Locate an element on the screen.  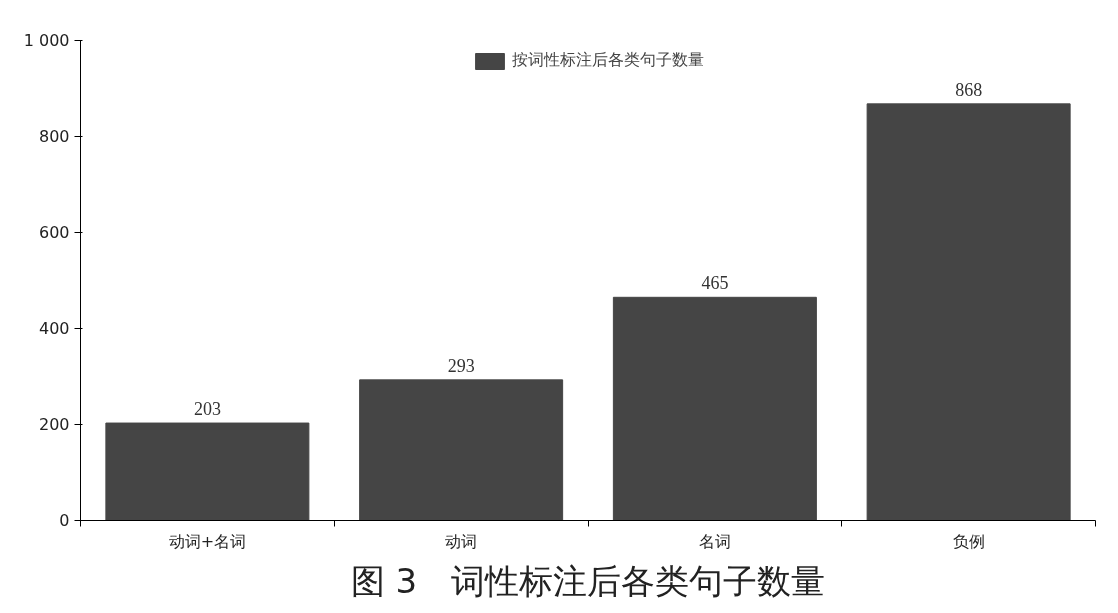
y-tick-label: 1 000 is located at coordinates (46, 40).